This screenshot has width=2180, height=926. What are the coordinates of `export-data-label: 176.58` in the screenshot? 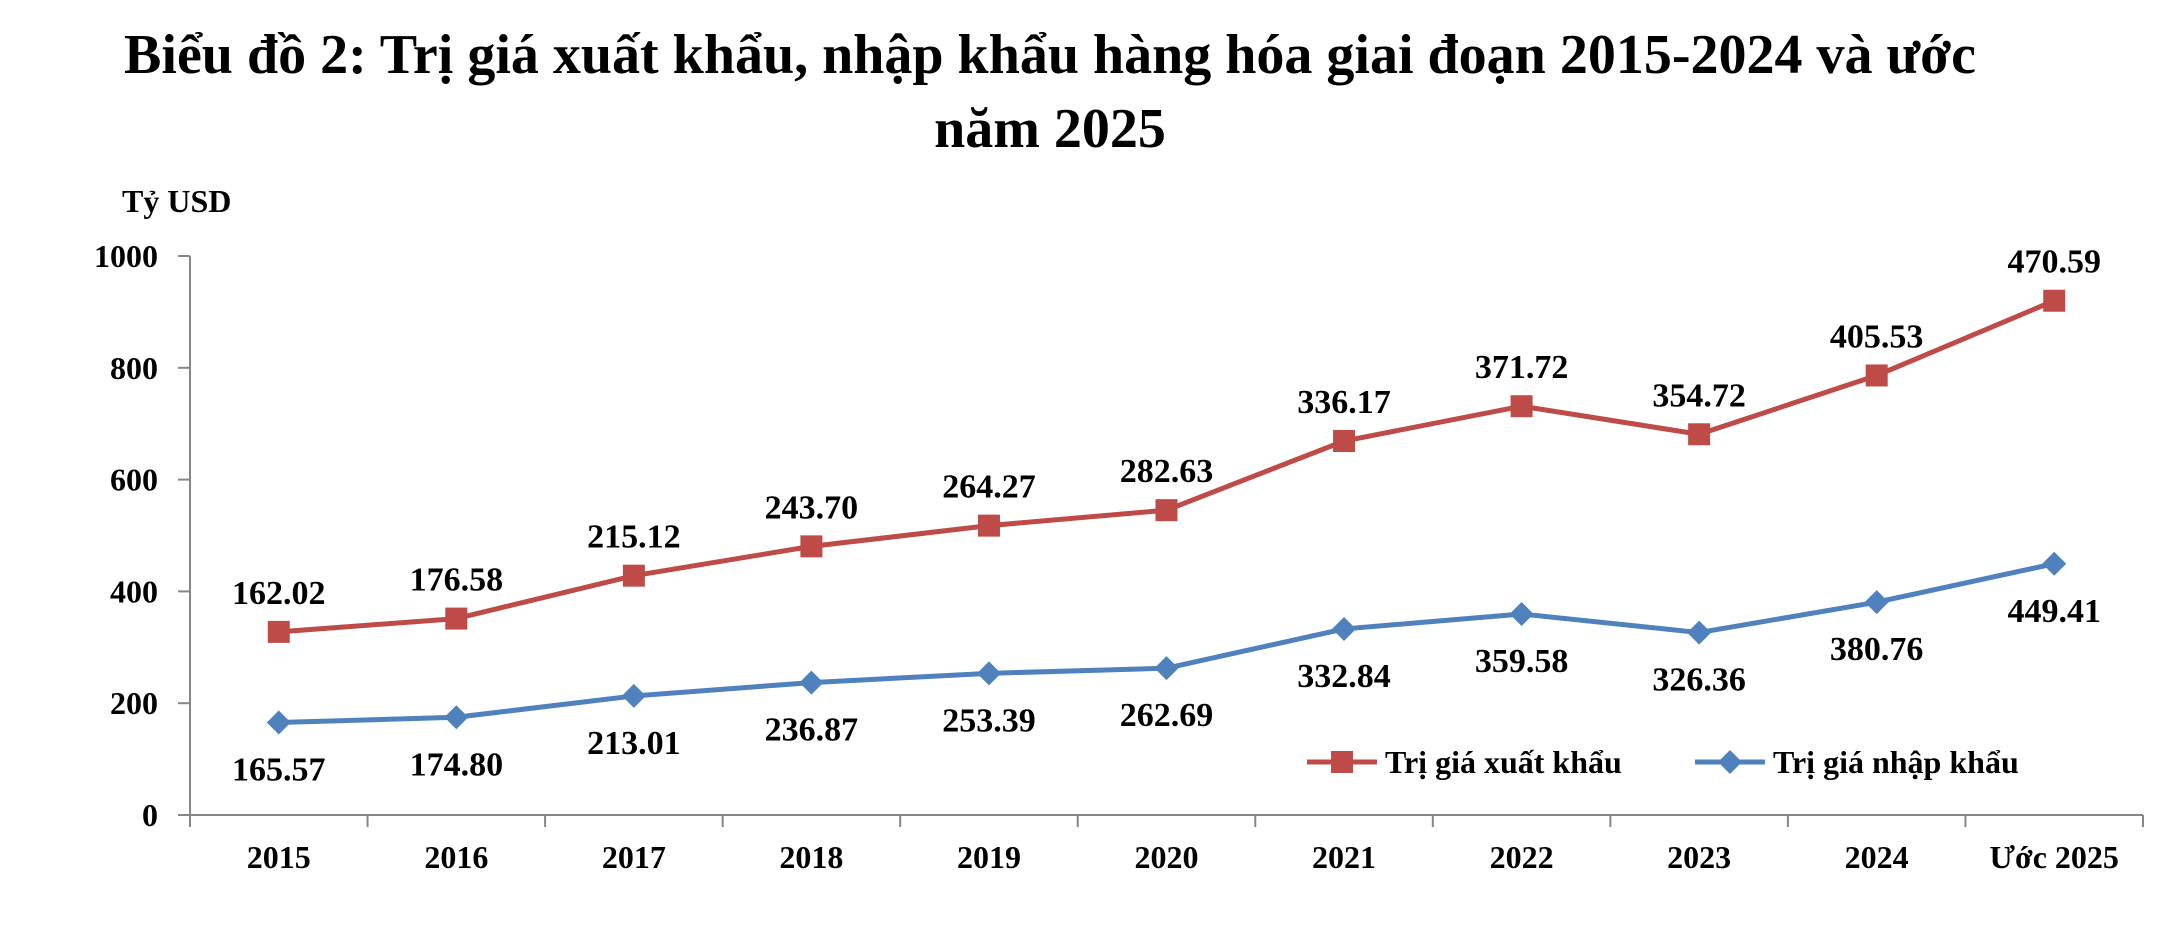 It's located at (457, 580).